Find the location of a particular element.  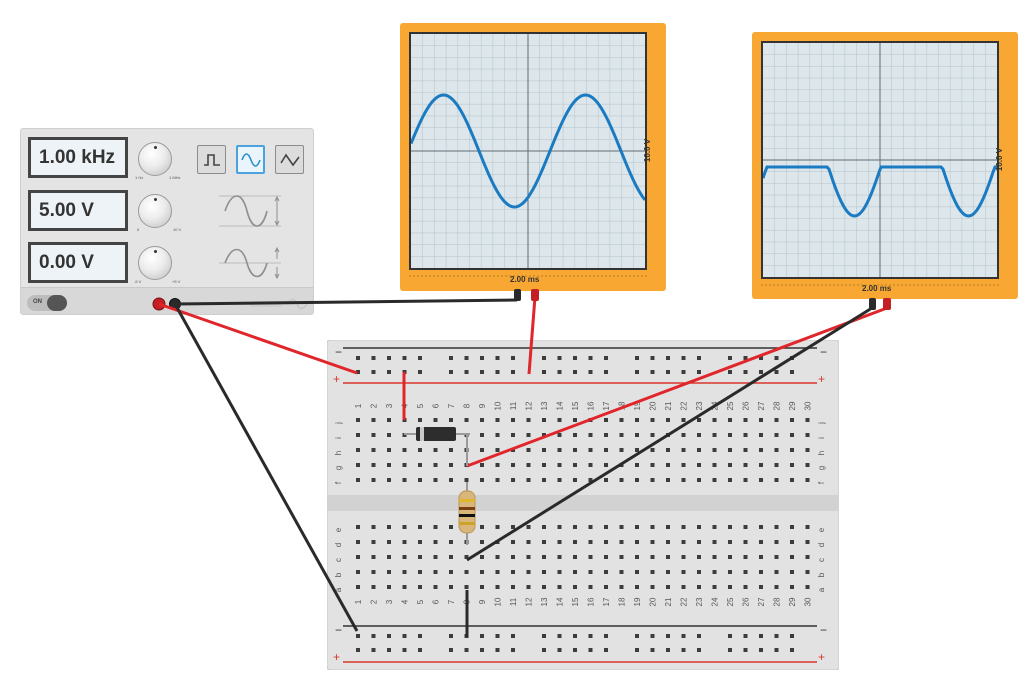

column-number-bottom: 12 is located at coordinates (529, 601).